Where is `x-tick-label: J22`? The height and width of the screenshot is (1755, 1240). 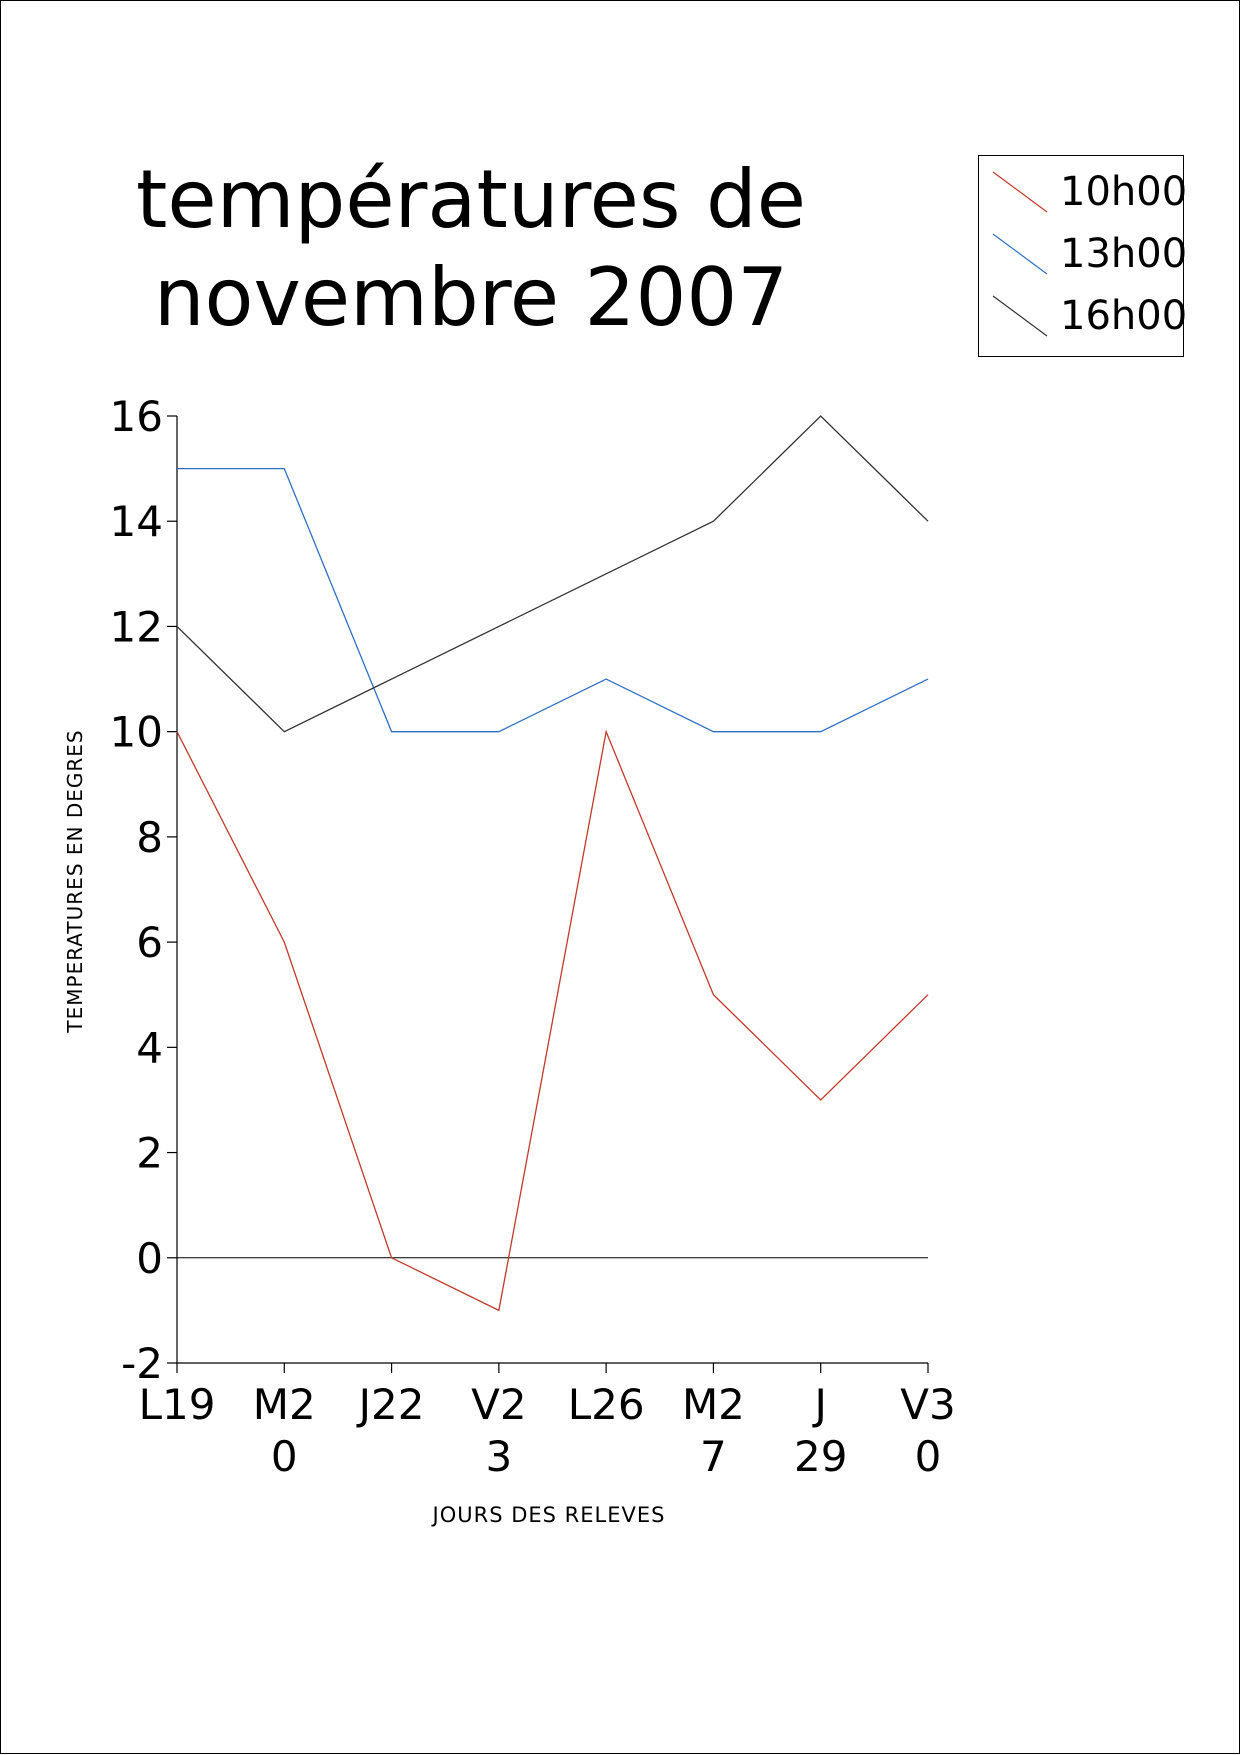 x-tick-label: J22 is located at coordinates (390, 1404).